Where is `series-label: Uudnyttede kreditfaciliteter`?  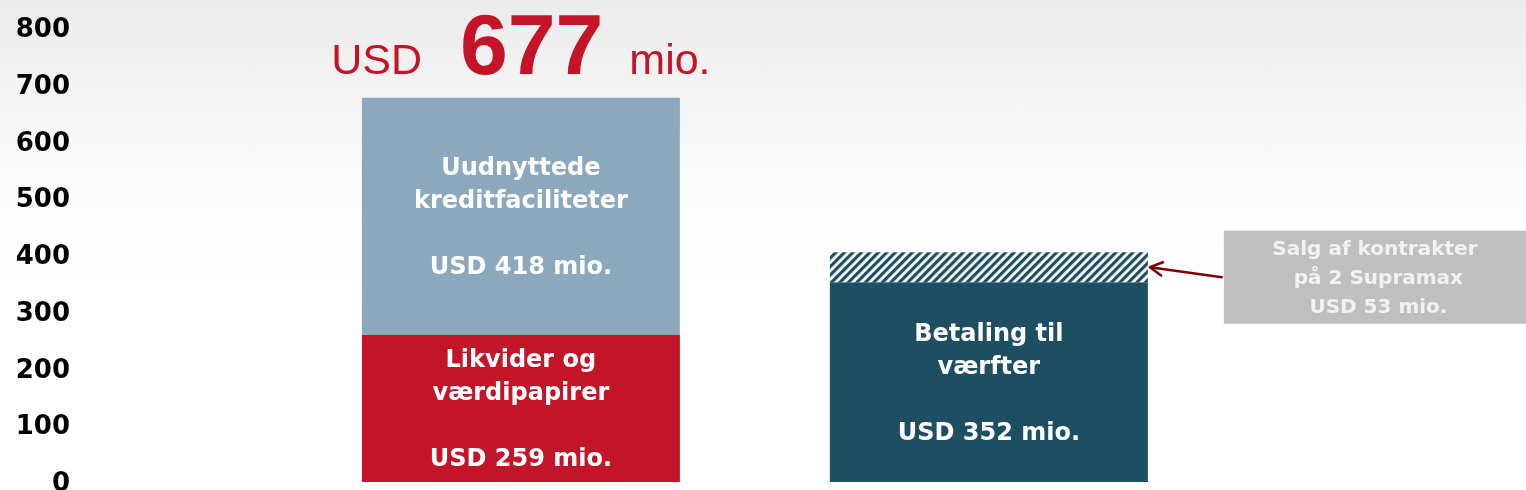 series-label: Uudnyttede kreditfaciliteter is located at coordinates (520, 183).